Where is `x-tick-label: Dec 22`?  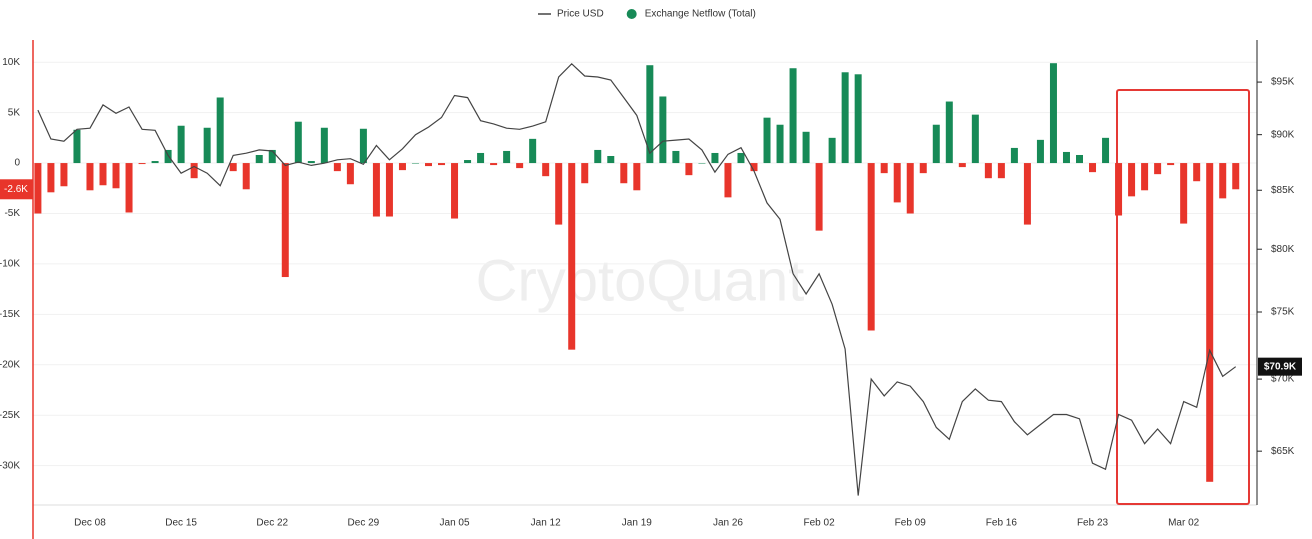
x-tick-label: Dec 22 is located at coordinates (272, 523).